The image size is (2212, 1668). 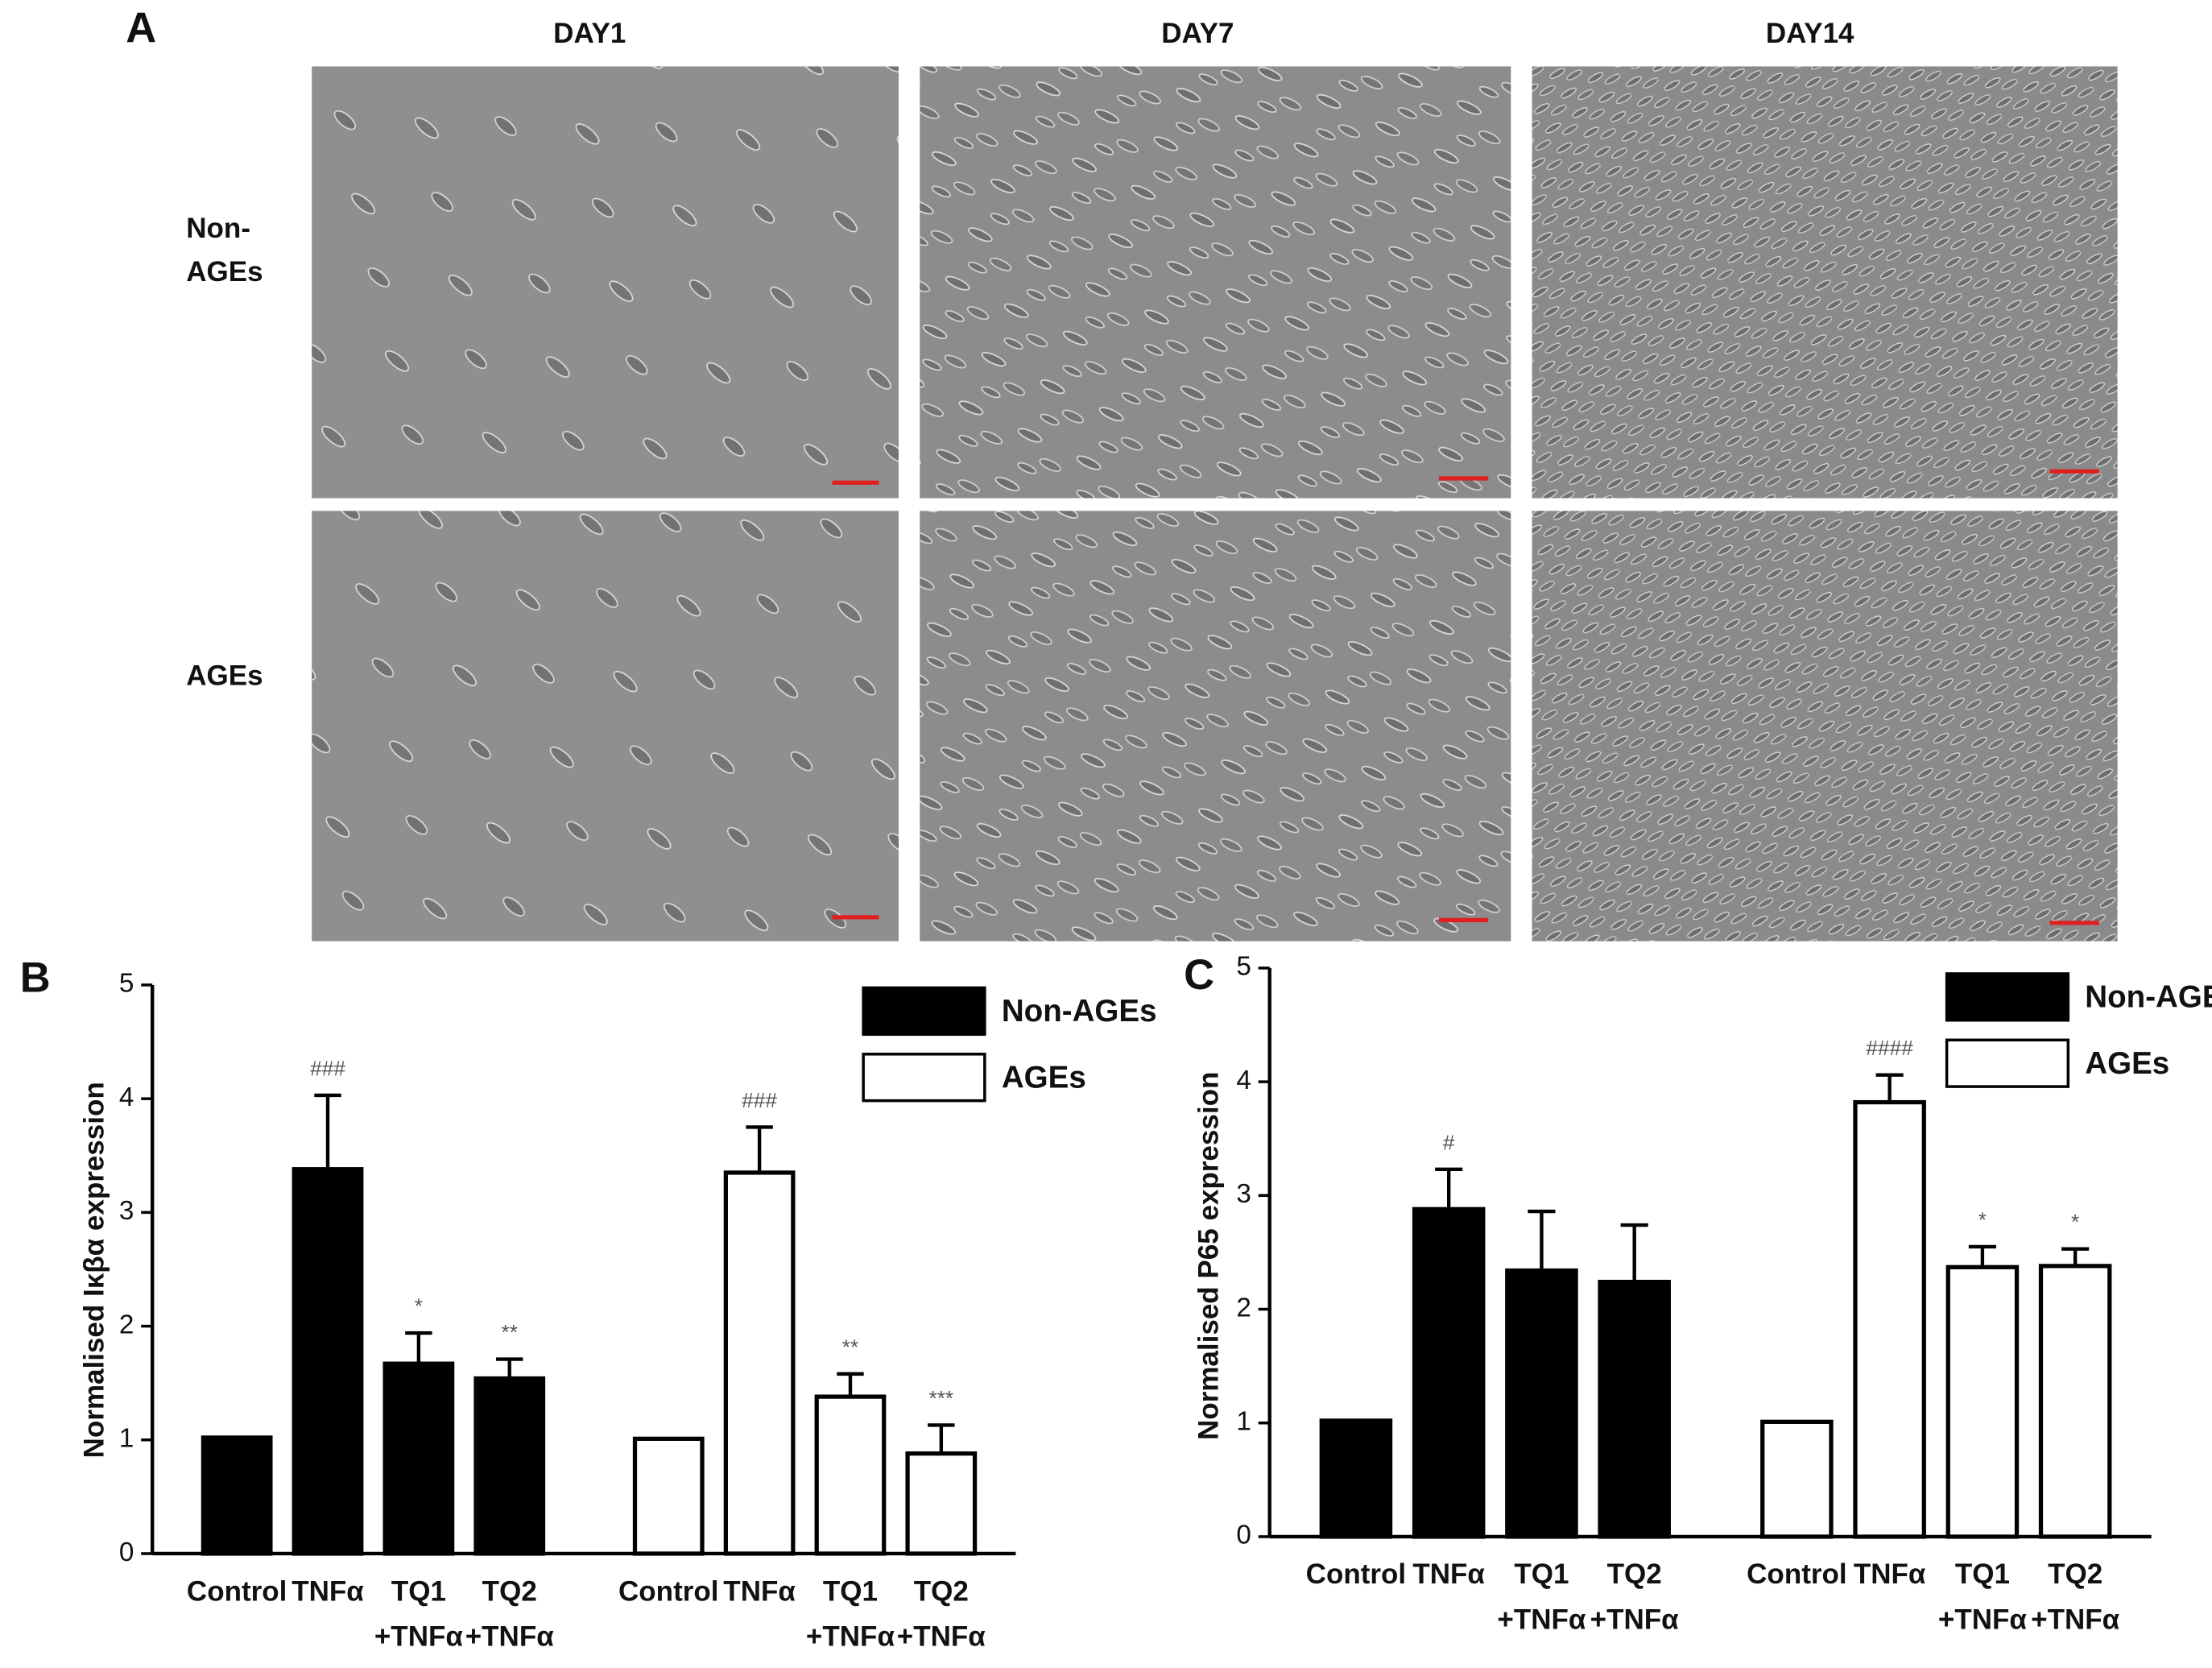 What do you see at coordinates (94, 1270) in the screenshot?
I see `y-axis-label: Normalised Iκβα expression` at bounding box center [94, 1270].